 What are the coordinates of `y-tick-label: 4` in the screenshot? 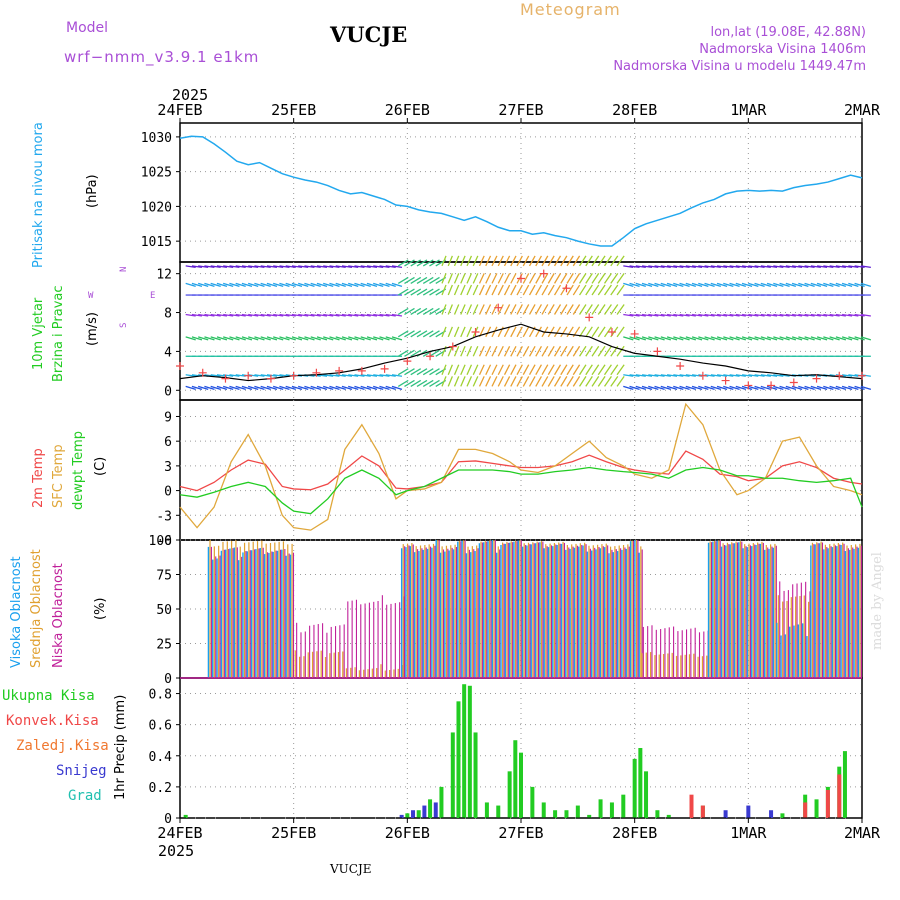 It's located at (168, 352).